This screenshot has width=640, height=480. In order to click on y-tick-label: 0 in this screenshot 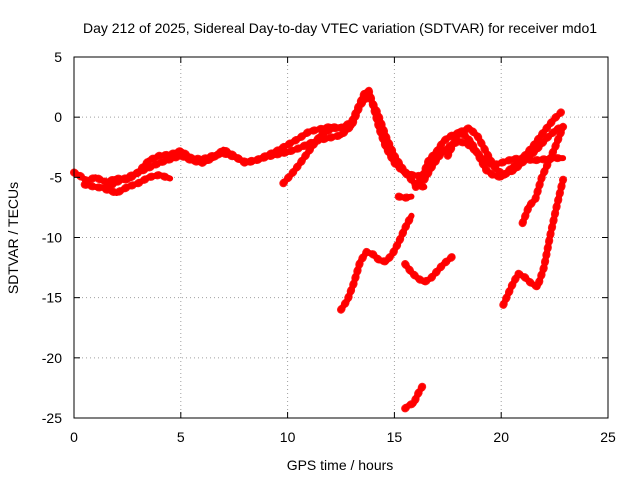, I will do `click(58, 117)`.